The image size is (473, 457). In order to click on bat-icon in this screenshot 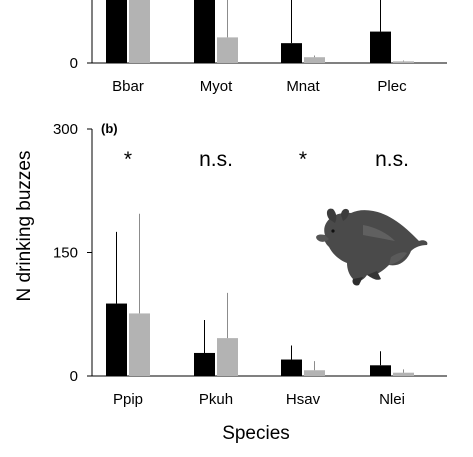, I will do `click(372, 247)`.